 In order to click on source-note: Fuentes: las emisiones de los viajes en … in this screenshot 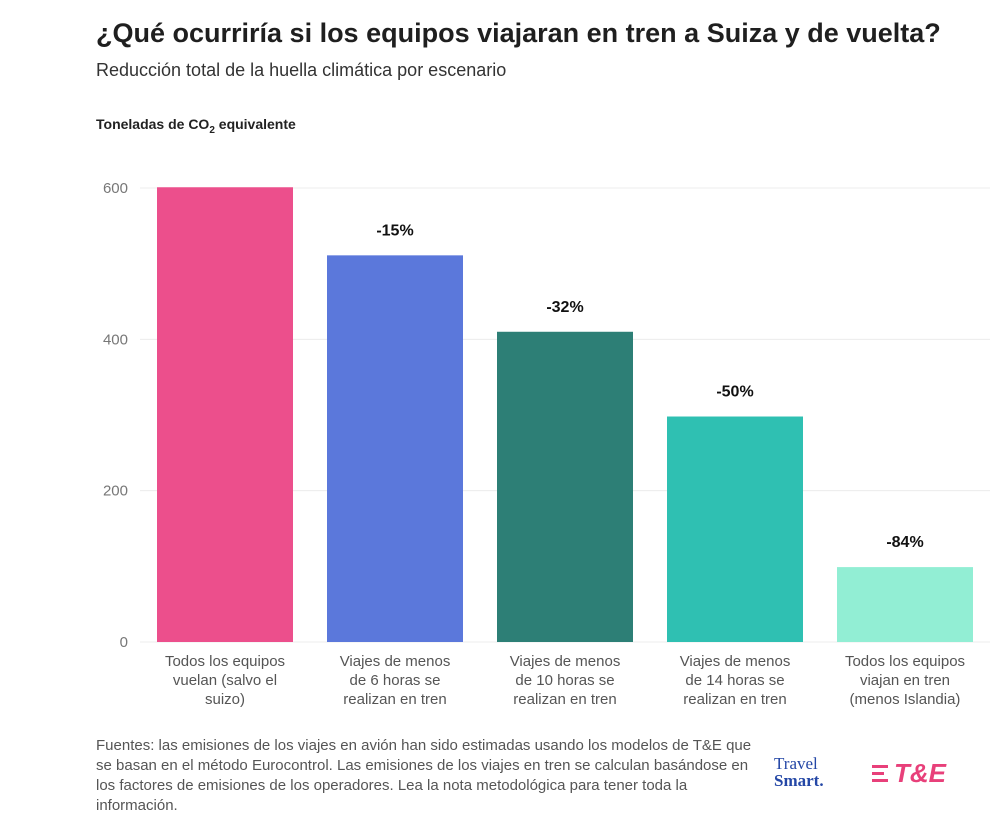, I will do `click(424, 775)`.